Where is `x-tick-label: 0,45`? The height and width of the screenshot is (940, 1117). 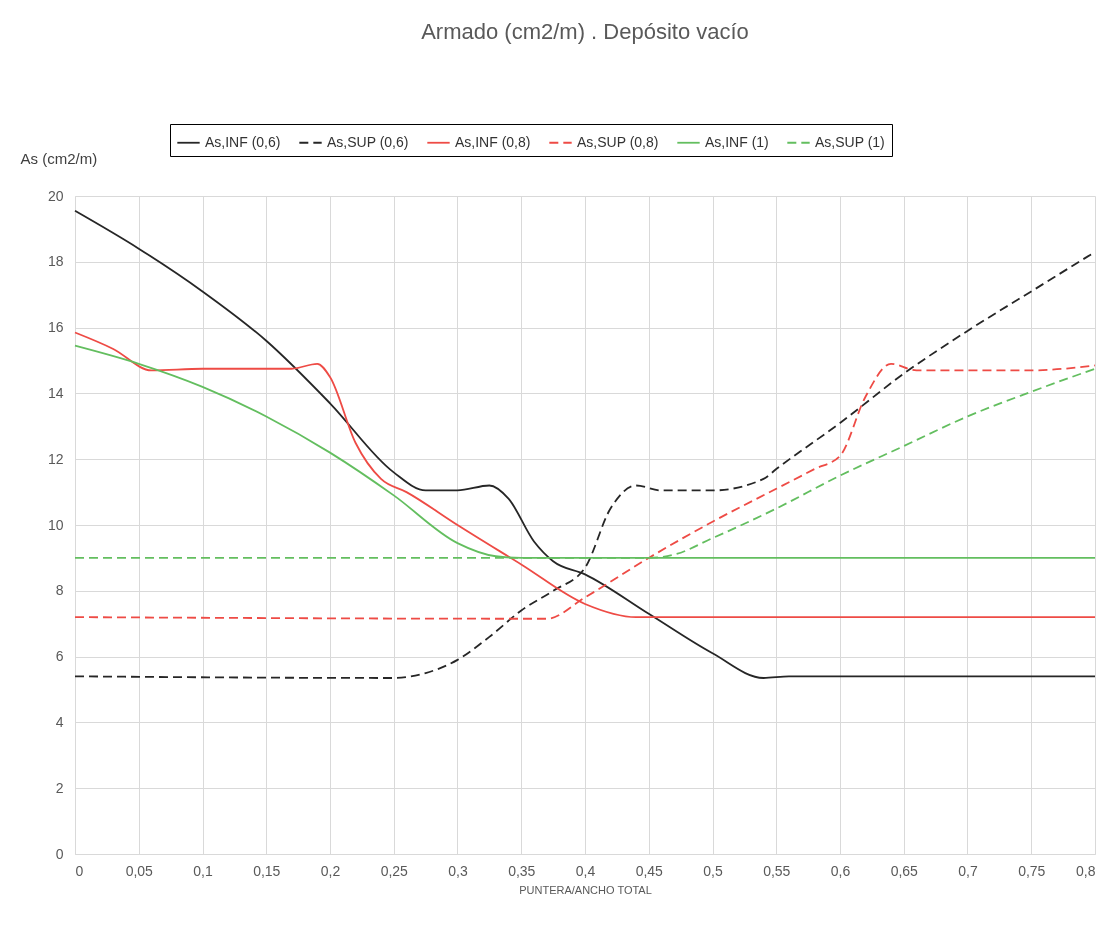 x-tick-label: 0,45 is located at coordinates (649, 870).